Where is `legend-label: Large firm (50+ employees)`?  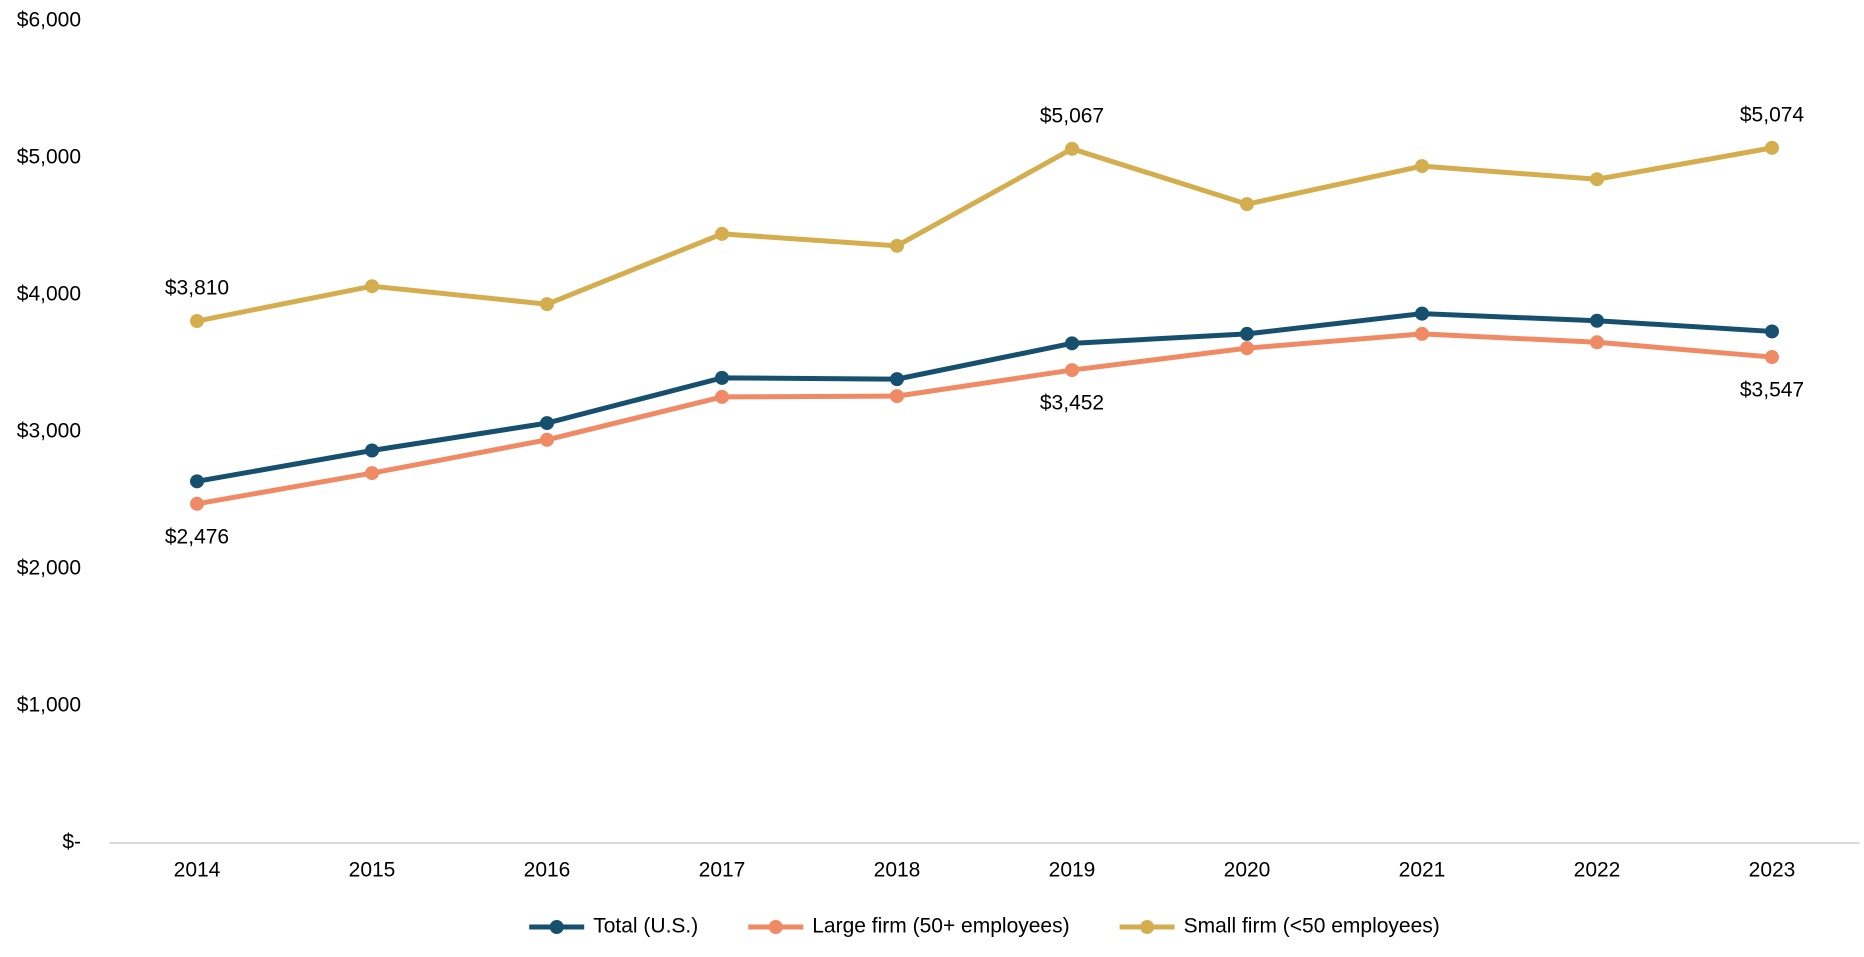 legend-label: Large firm (50+ employees) is located at coordinates (940, 926).